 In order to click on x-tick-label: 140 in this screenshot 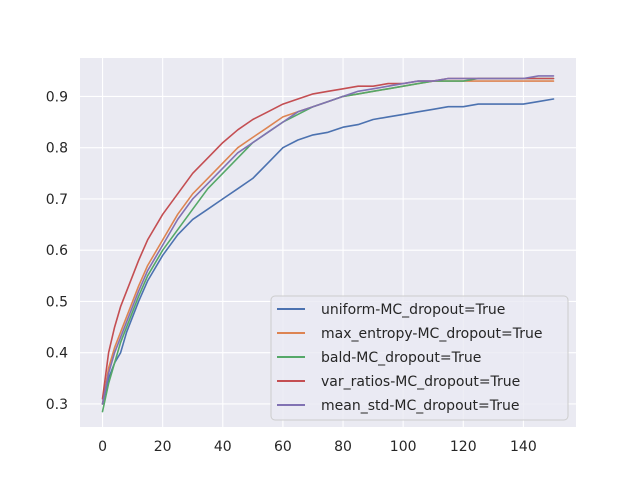, I will do `click(523, 447)`.